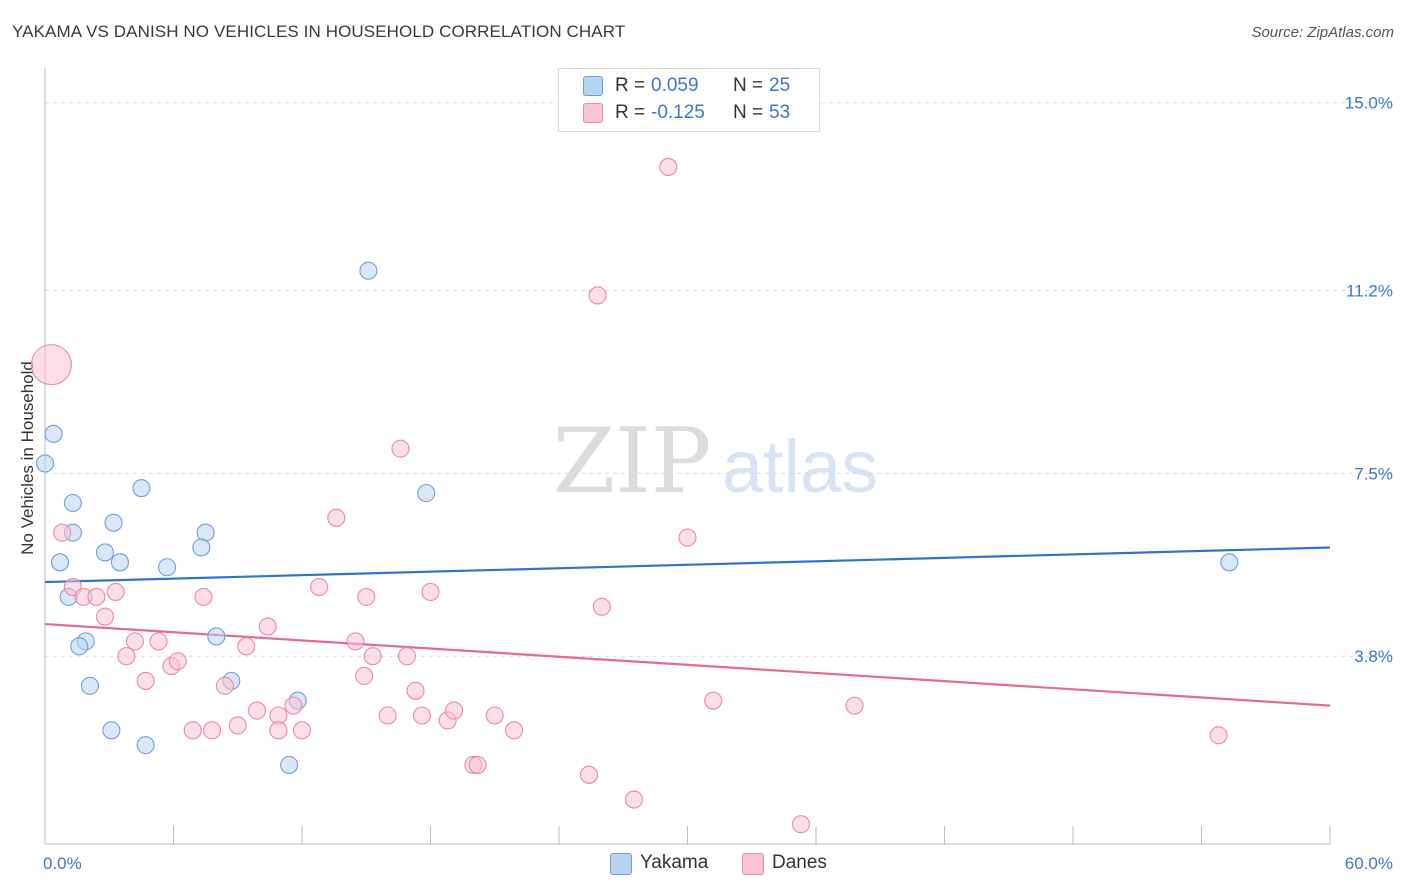 The image size is (1406, 892). What do you see at coordinates (689, 100) in the screenshot?
I see `stats-legend: R = 0.059 N = 25 R = -0.125 N = 53` at bounding box center [689, 100].